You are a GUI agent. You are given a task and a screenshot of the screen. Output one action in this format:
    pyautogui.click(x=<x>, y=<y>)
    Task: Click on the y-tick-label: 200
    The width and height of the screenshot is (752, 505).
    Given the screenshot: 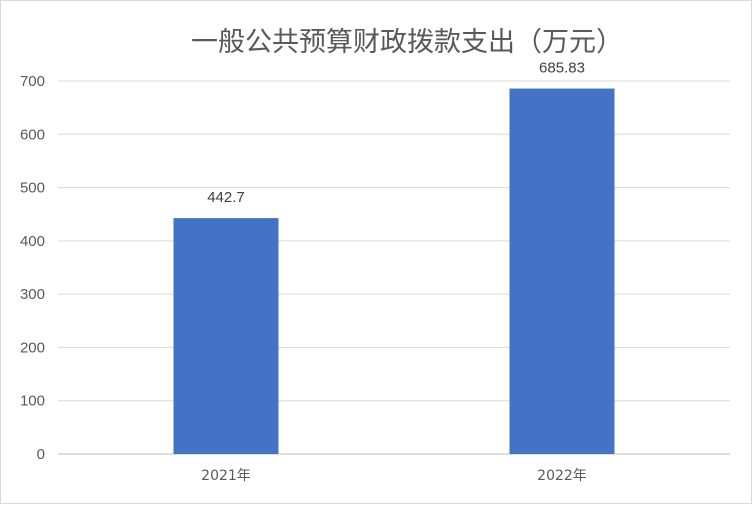 What is the action you would take?
    pyautogui.click(x=32, y=347)
    